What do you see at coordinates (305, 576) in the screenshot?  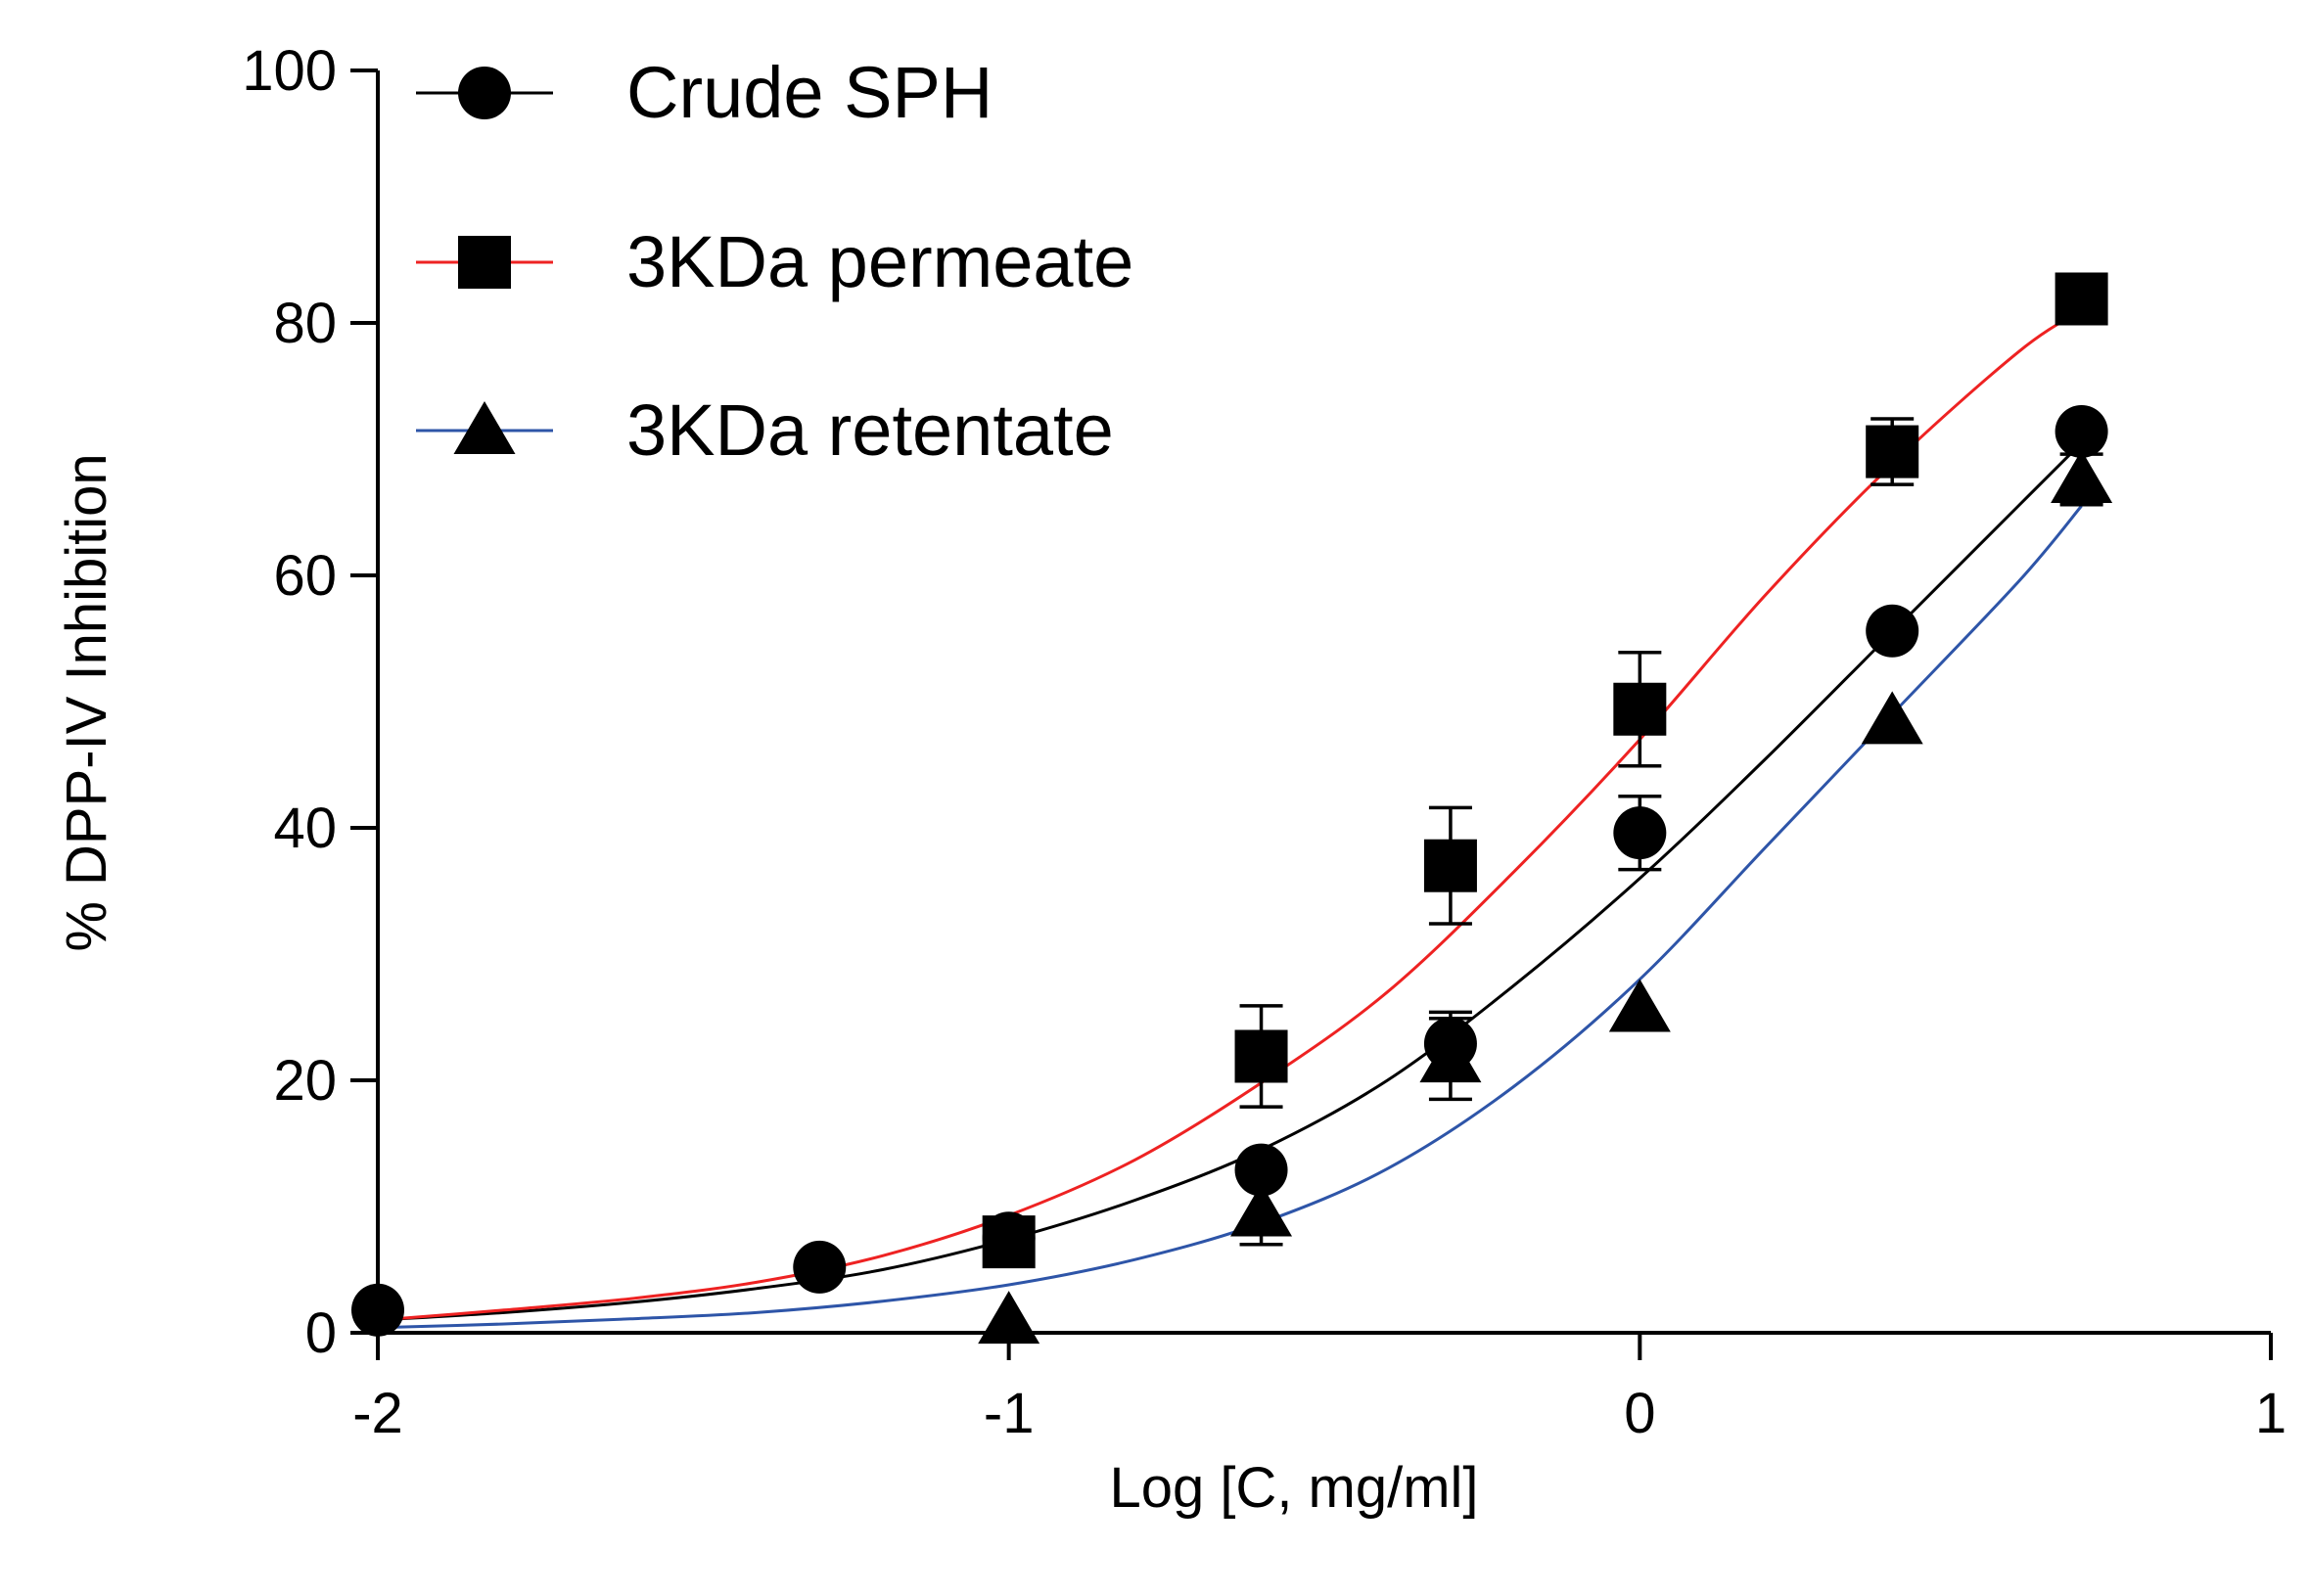 I see `y-tick-label: 60` at bounding box center [305, 576].